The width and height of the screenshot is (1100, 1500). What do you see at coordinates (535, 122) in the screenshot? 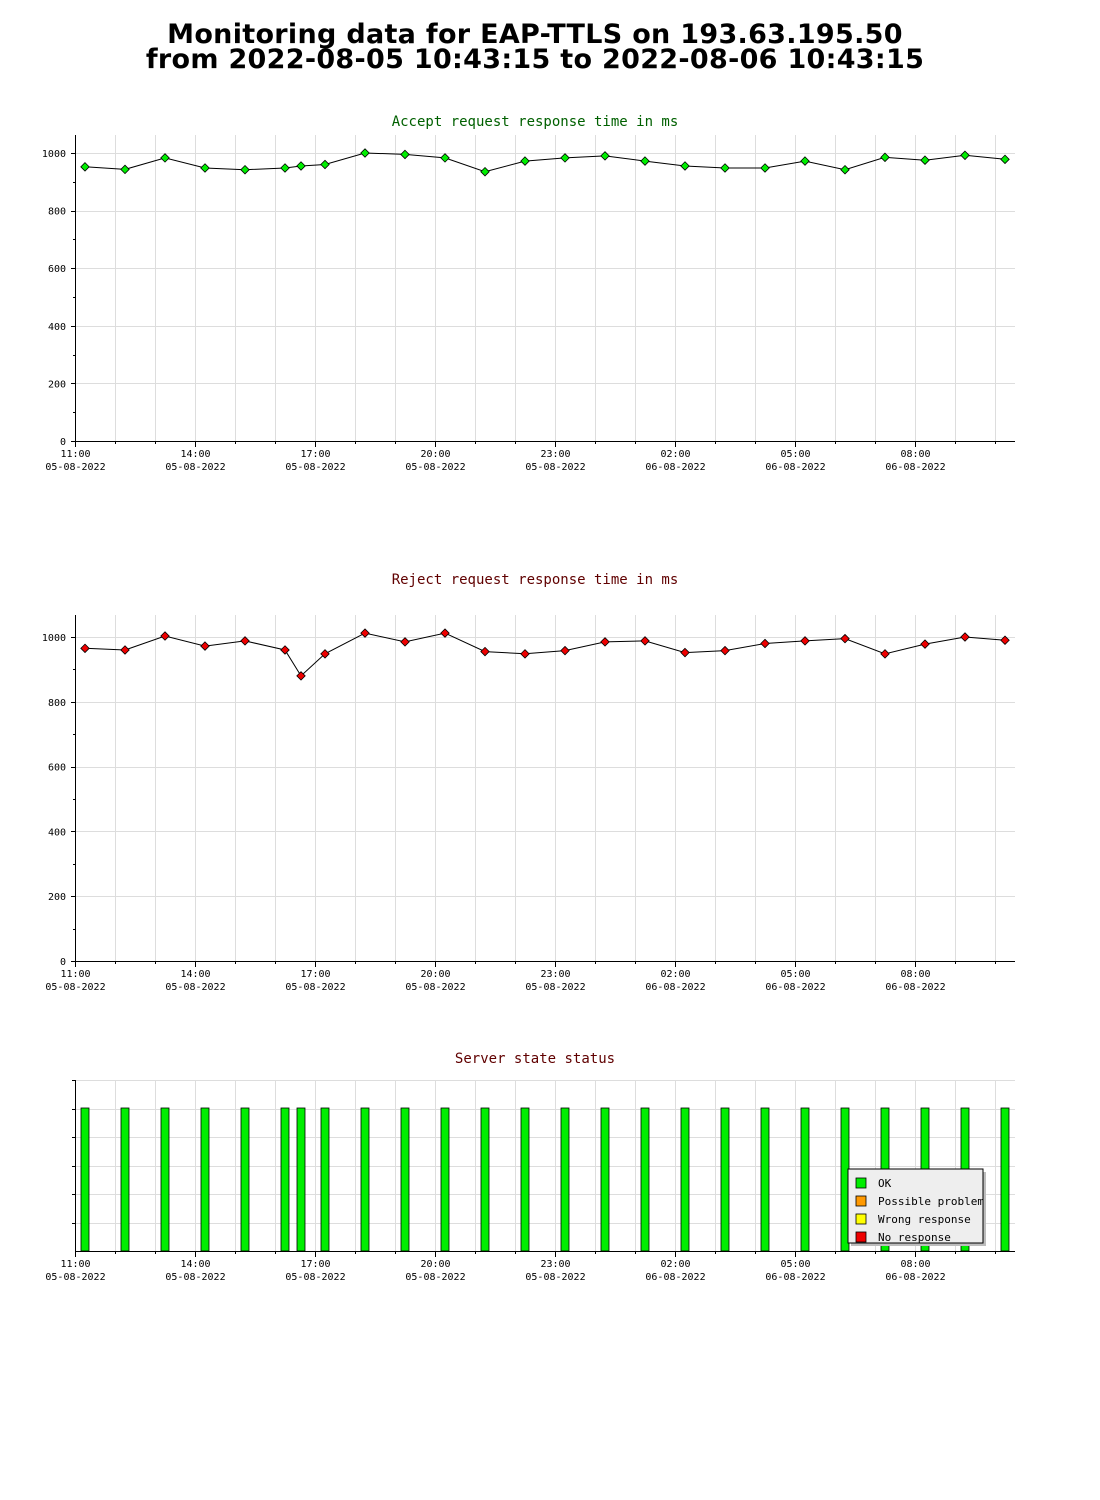
I see `chart-title: Accept request response time in ms` at bounding box center [535, 122].